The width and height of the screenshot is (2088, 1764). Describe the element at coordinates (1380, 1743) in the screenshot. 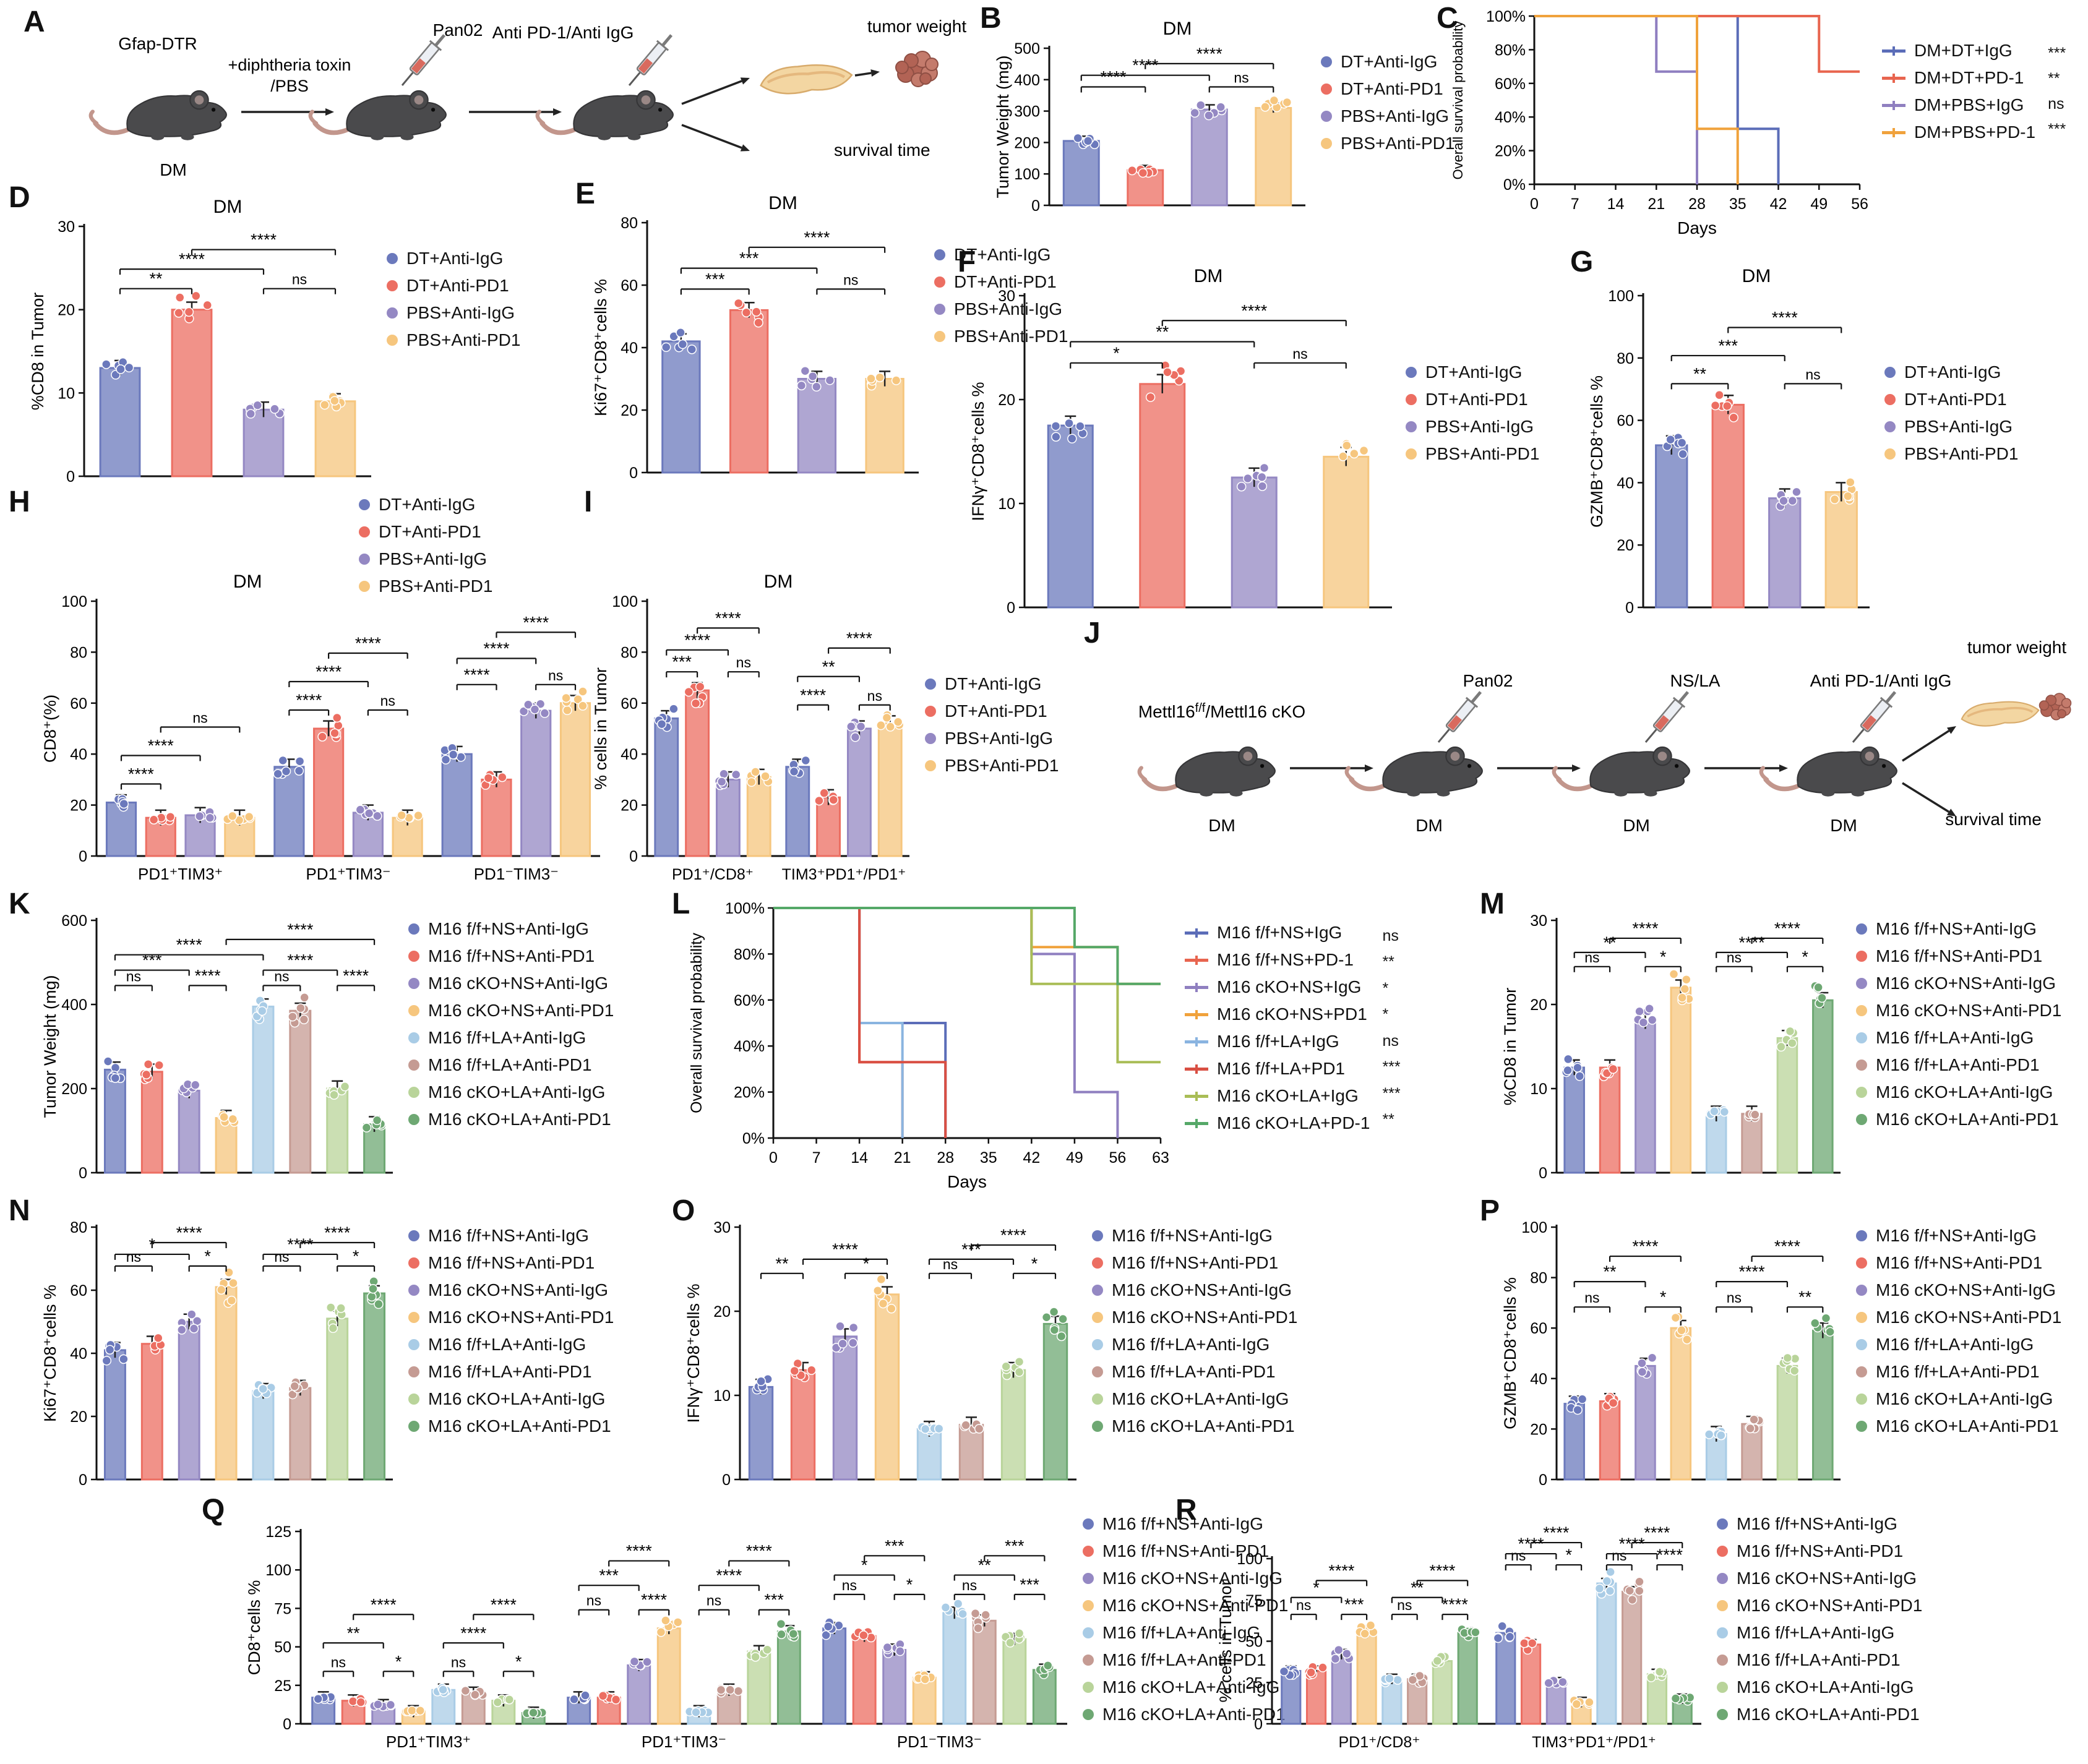

I see `svg-text: PD1⁺/CD8⁺` at that location.